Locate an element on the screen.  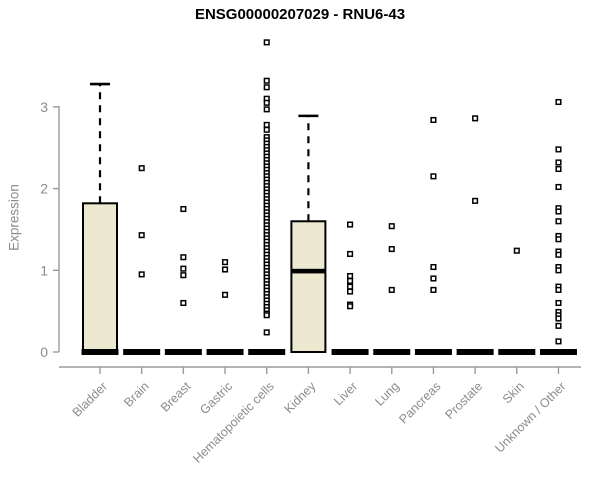
y-tick-label: 0 is located at coordinates (44, 352).